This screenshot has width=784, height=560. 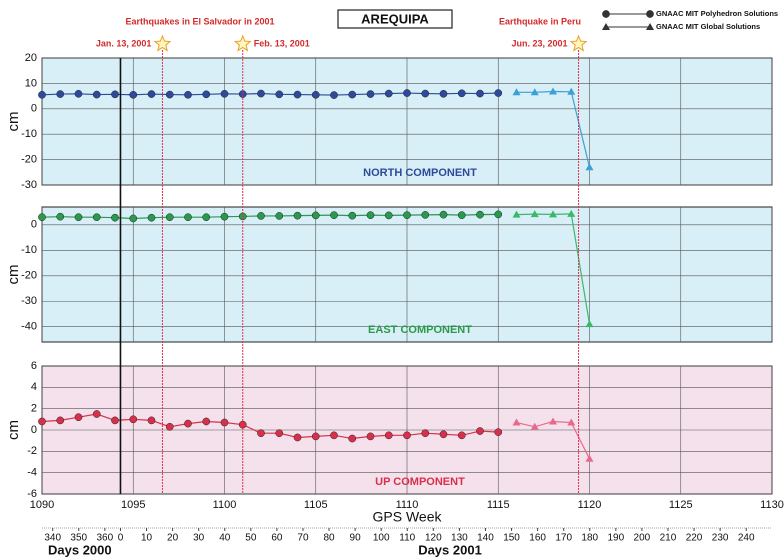 What do you see at coordinates (32, 494) in the screenshot?
I see `y-tick-label: -6` at bounding box center [32, 494].